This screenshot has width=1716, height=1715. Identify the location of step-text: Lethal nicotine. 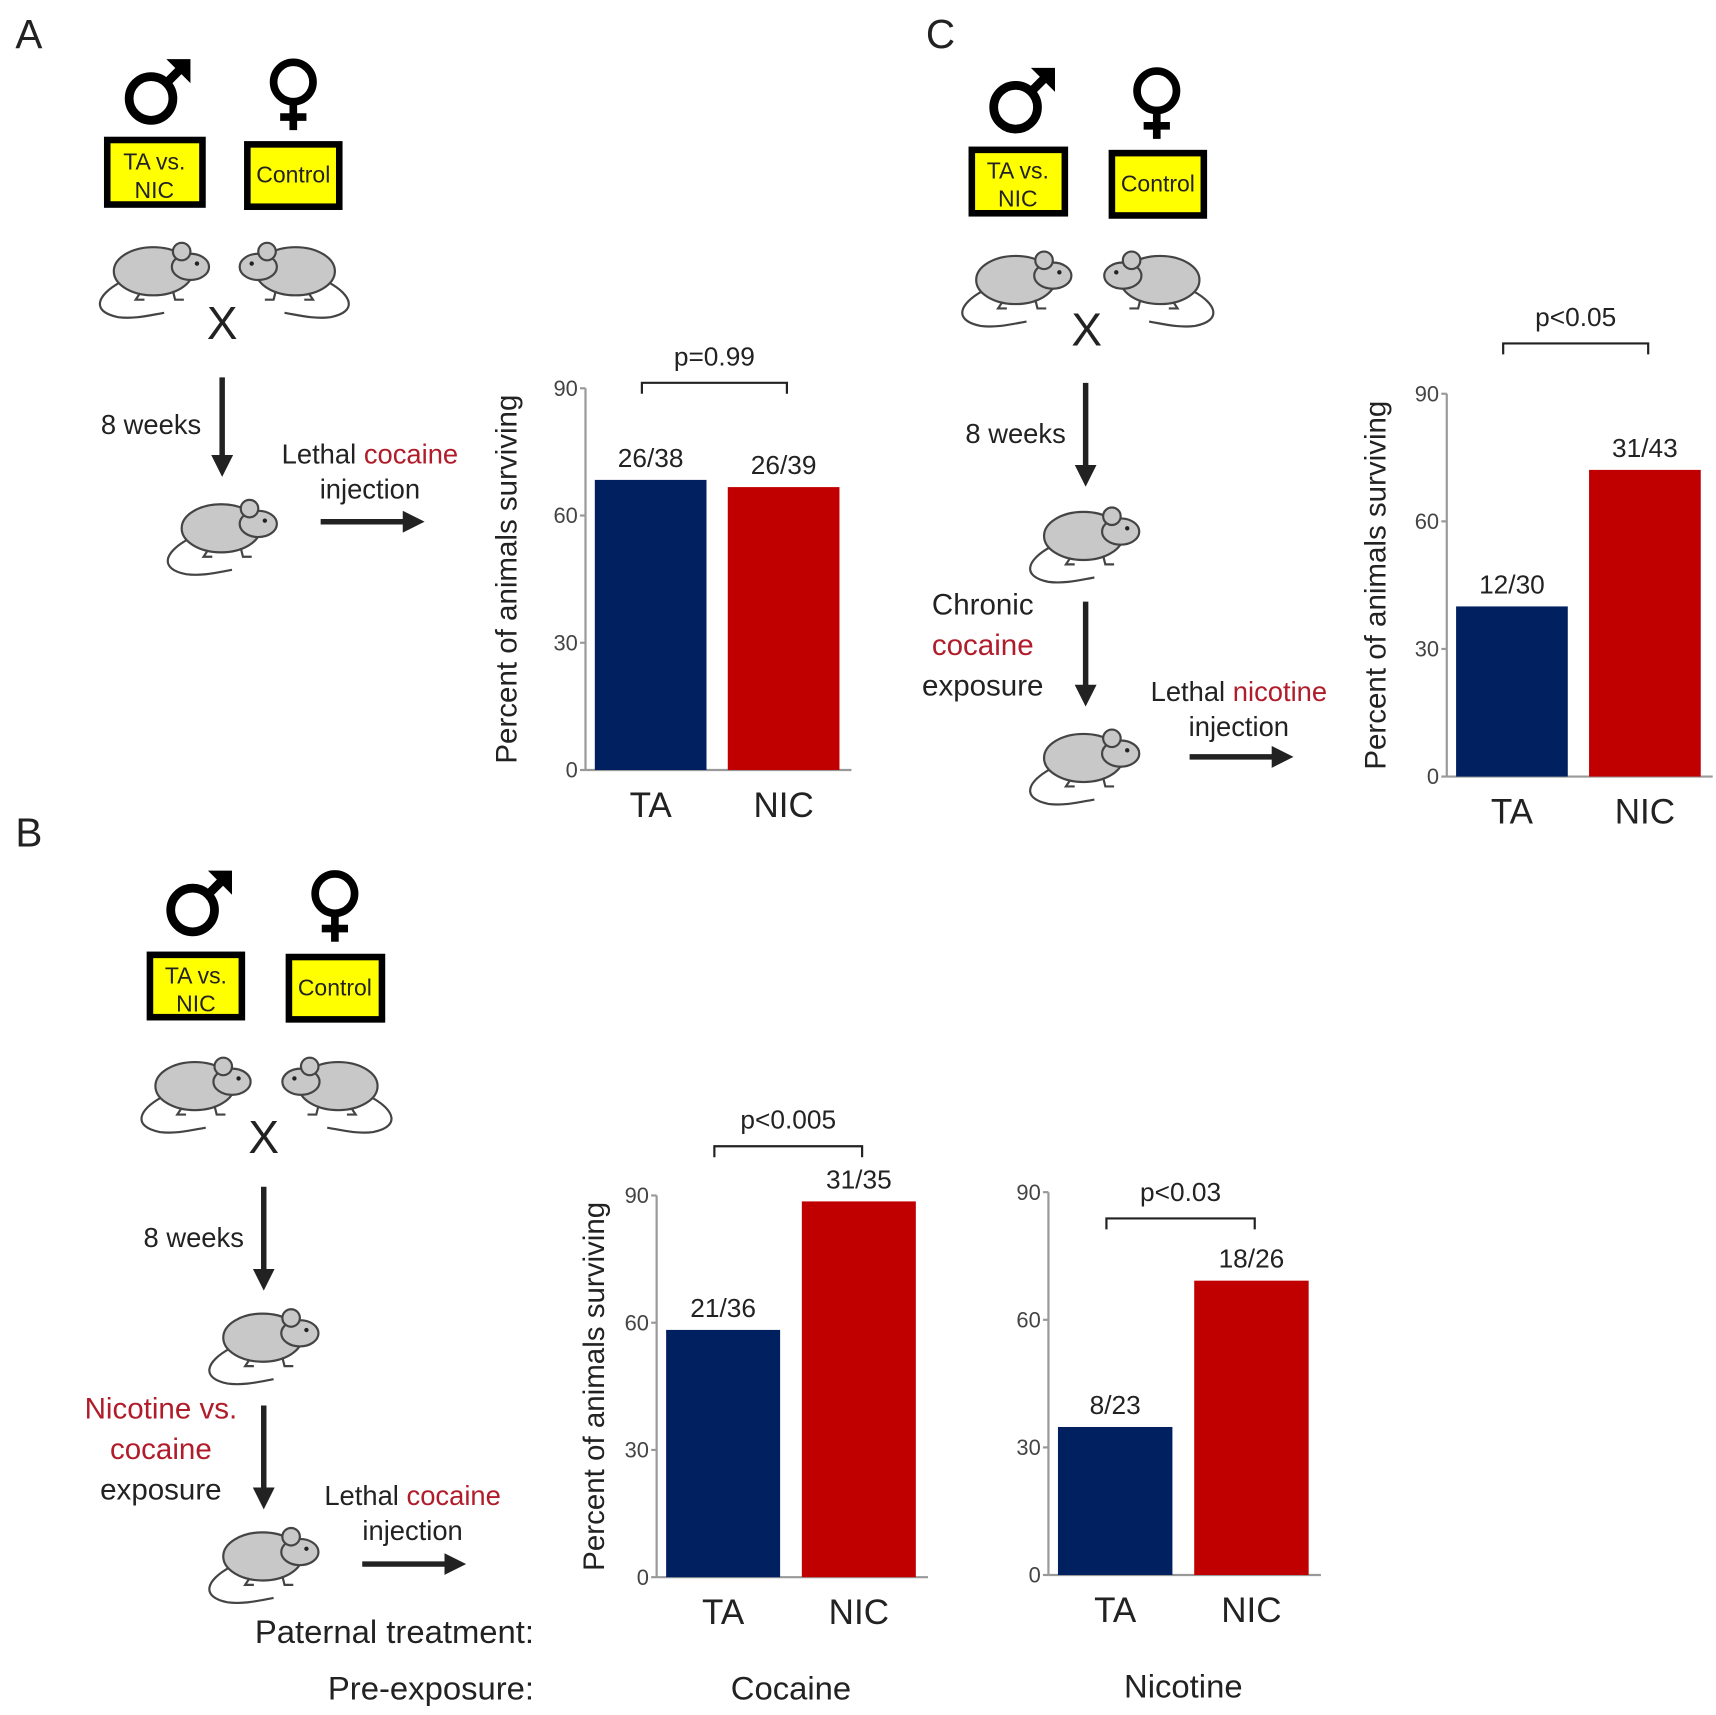
(1239, 691).